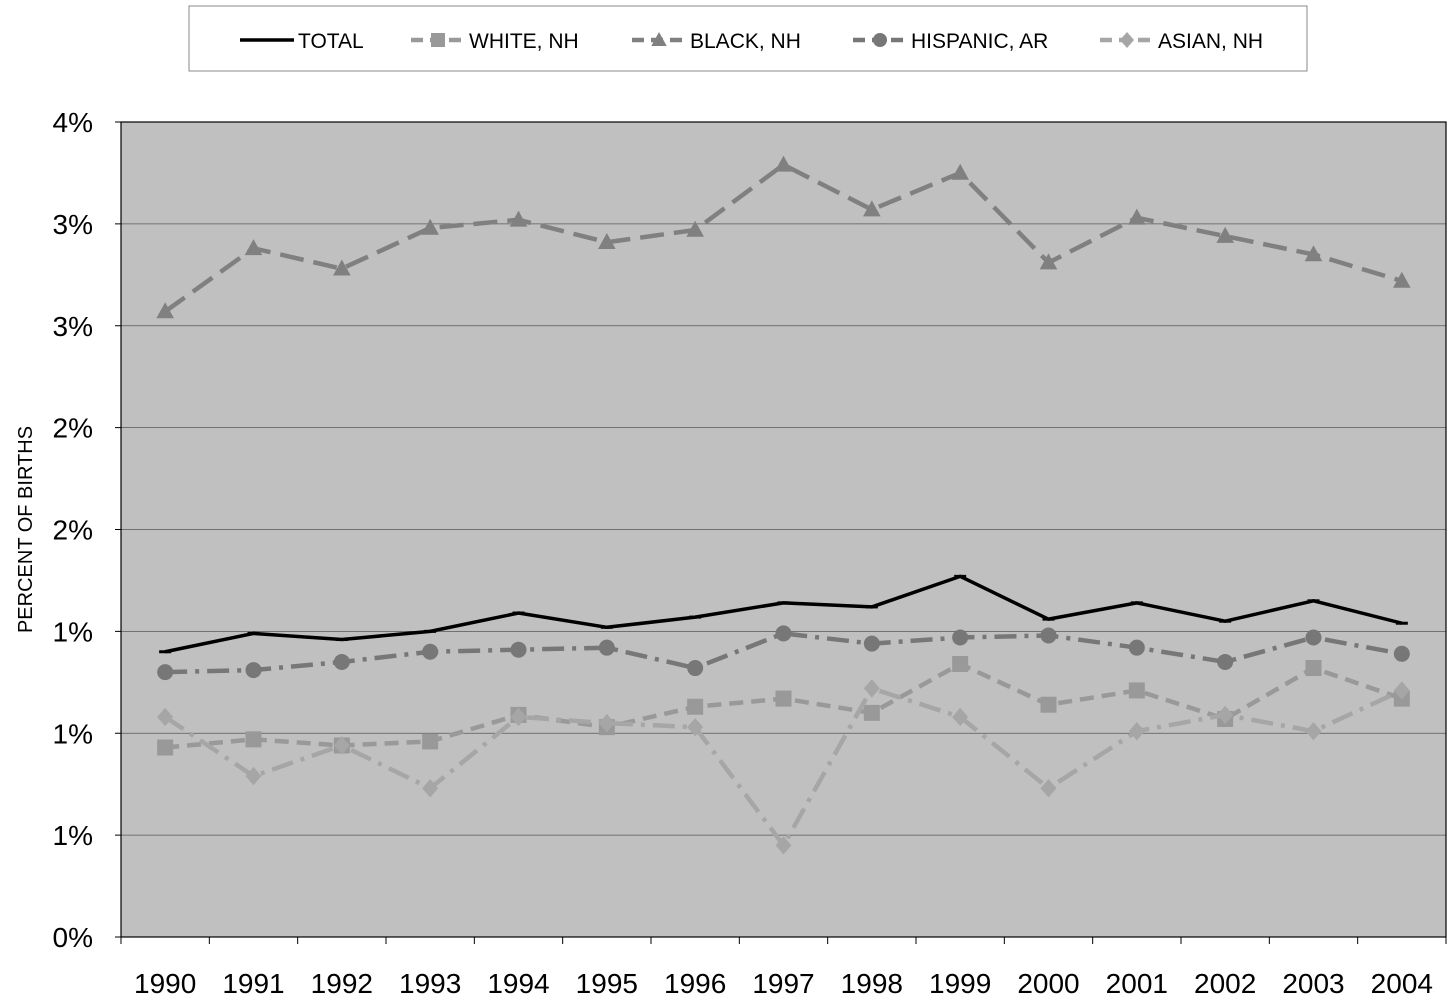 This screenshot has height=1006, width=1447. What do you see at coordinates (745, 41) in the screenshot?
I see `legend-label: BLACK, NH` at bounding box center [745, 41].